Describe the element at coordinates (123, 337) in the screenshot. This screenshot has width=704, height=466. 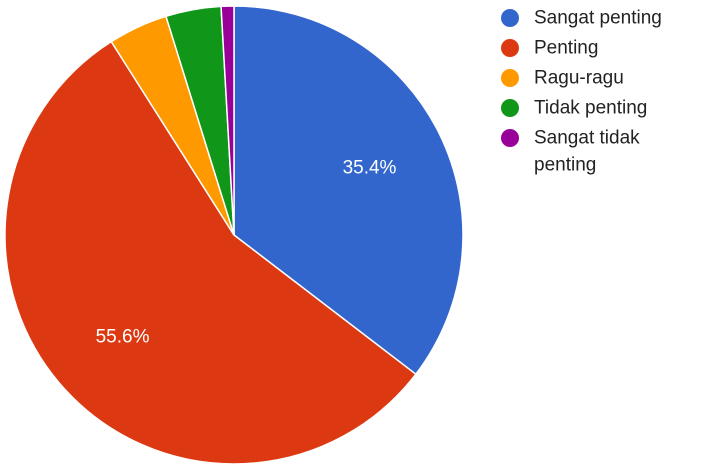
I see `slice-label-2: 55.6%` at that location.